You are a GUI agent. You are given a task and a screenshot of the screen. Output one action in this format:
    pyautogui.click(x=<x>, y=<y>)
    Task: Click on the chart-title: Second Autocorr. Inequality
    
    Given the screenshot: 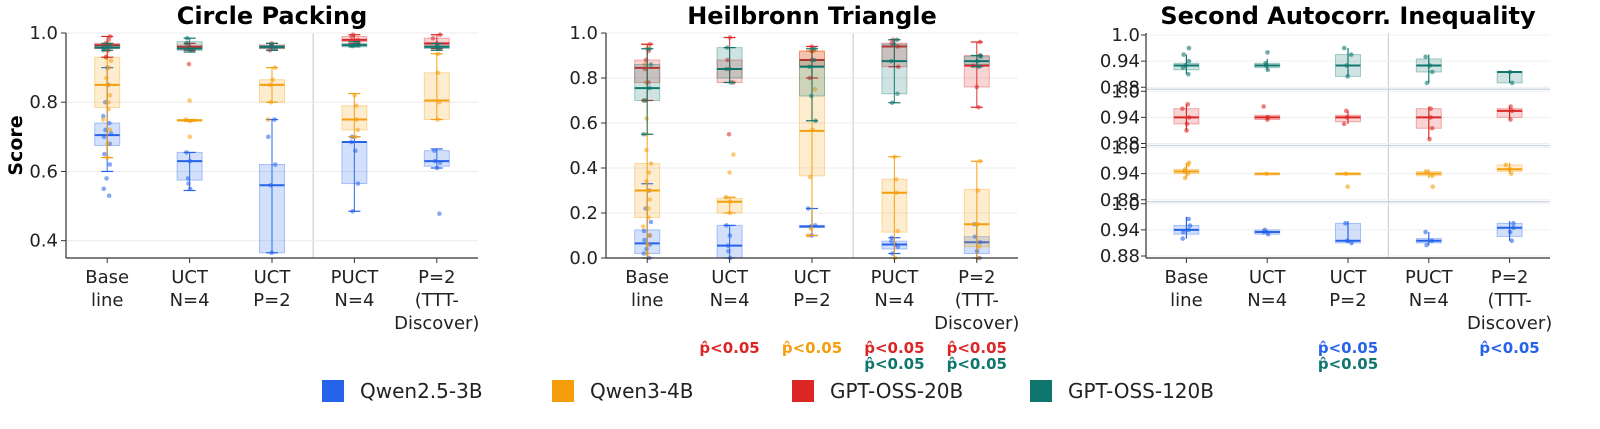 What is the action you would take?
    pyautogui.click(x=1348, y=16)
    